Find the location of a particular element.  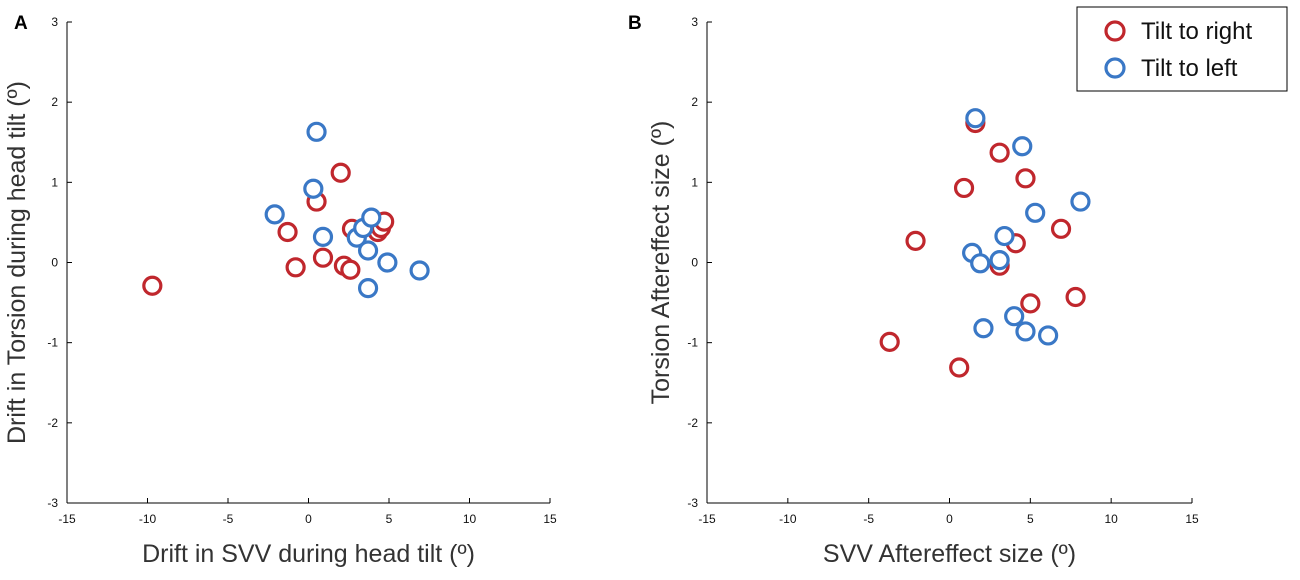

legend-label-right: Tilt to right is located at coordinates (1196, 31).